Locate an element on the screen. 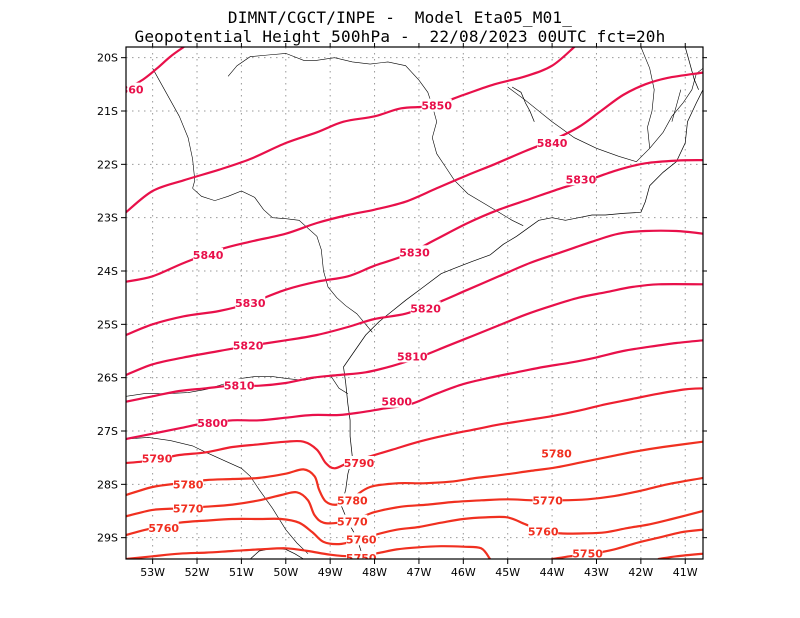 This screenshot has height=618, width=800. x-tick-label: 50W is located at coordinates (285, 572).